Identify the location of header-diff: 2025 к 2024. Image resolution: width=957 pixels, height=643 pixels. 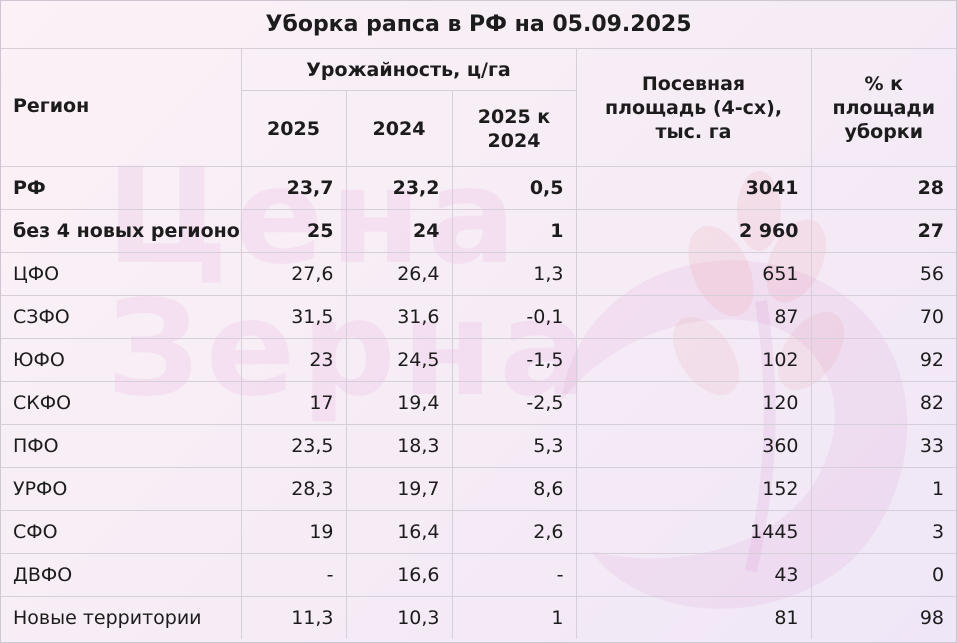
(513, 128).